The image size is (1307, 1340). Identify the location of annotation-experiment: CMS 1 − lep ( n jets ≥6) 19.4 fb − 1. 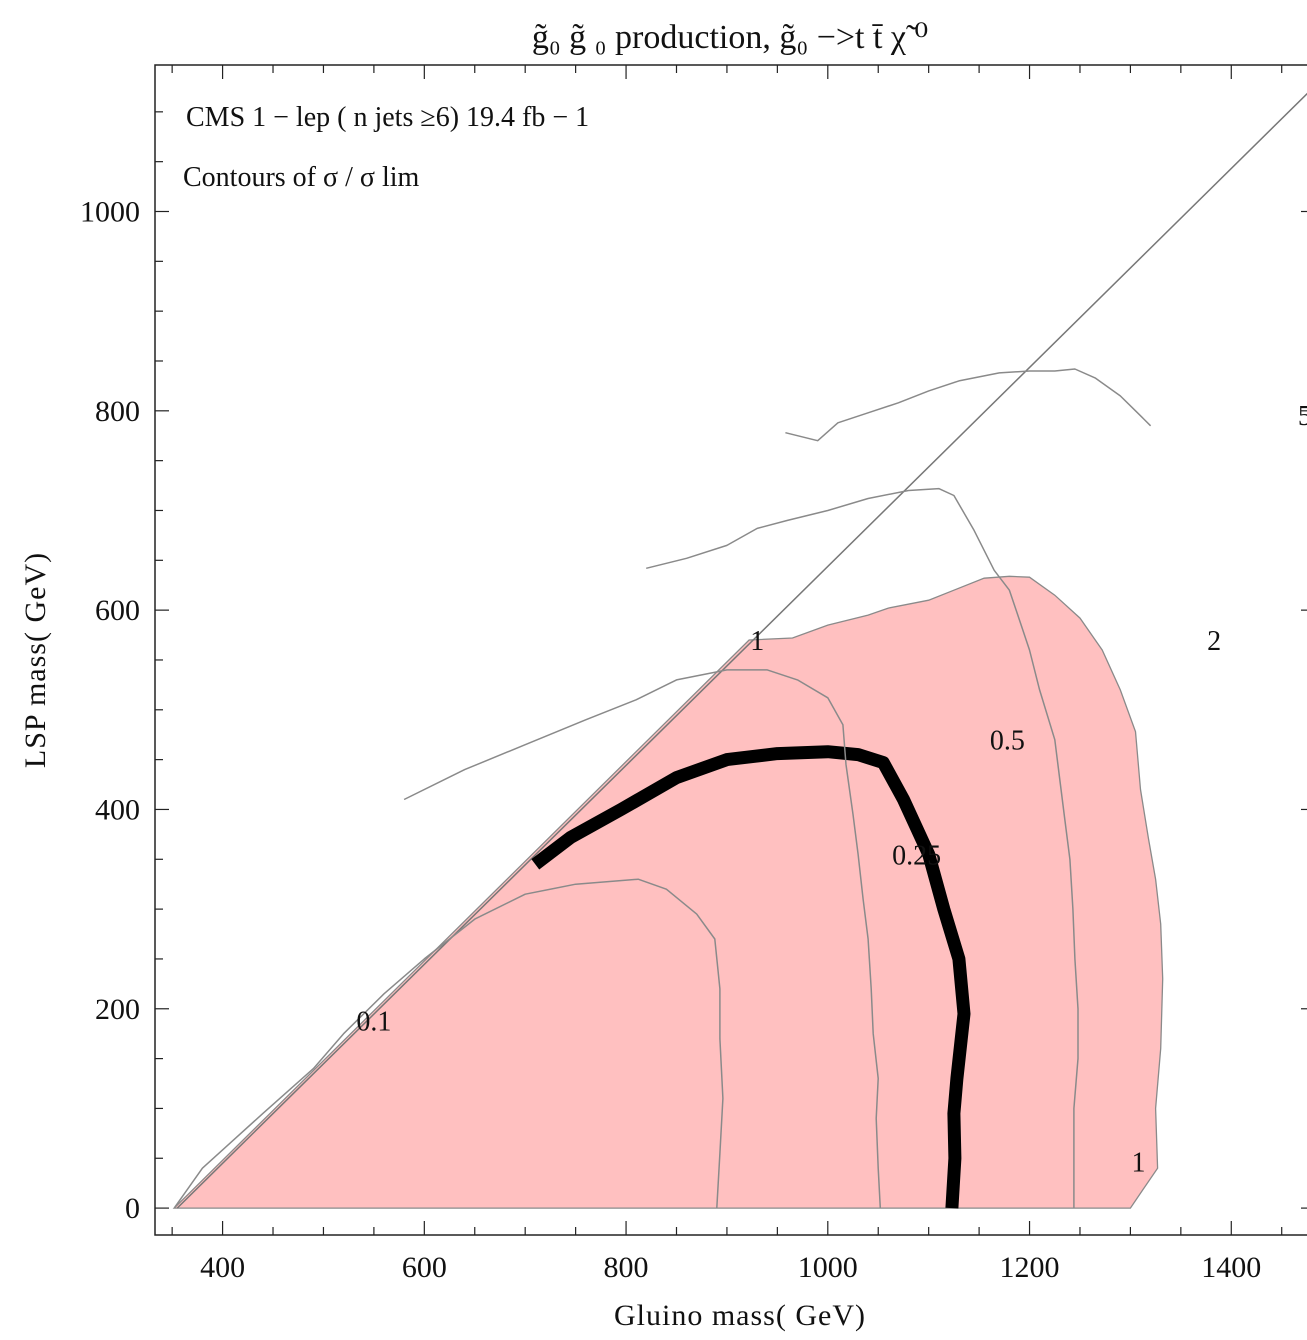
(387, 117).